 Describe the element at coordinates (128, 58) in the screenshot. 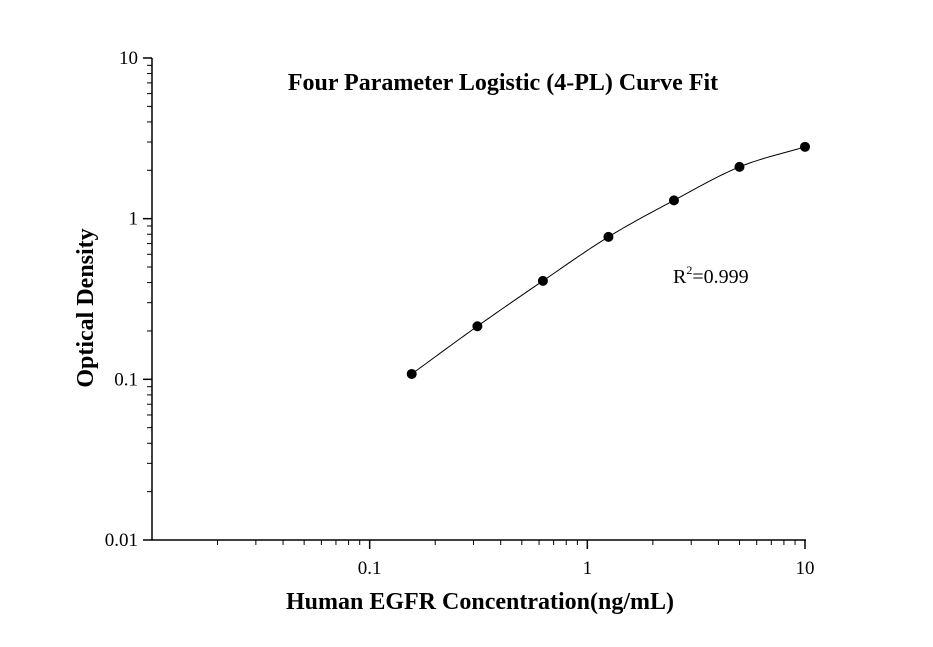

I see `y-tick-label: 10` at that location.